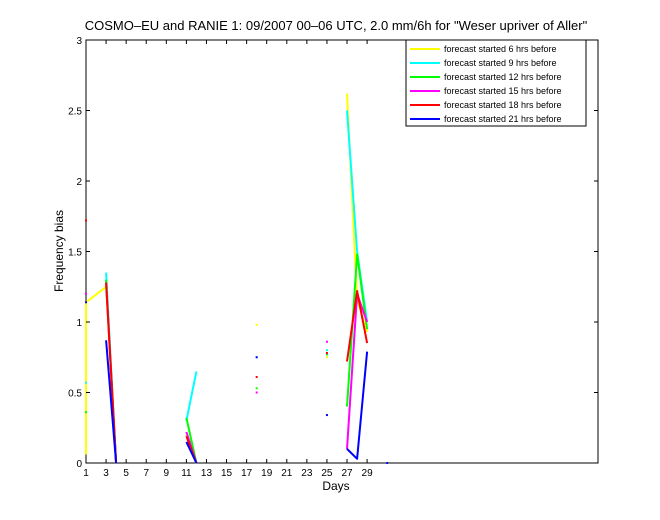  What do you see at coordinates (79, 464) in the screenshot?
I see `y-tick-label: 0` at bounding box center [79, 464].